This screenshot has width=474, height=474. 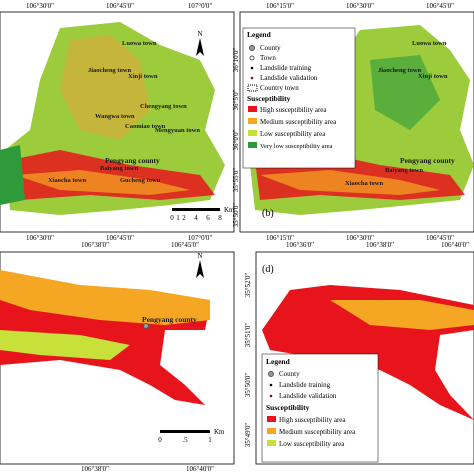 What do you see at coordinates (248, 335) in the screenshot?
I see `lat-label: 35°51'0"` at bounding box center [248, 335].